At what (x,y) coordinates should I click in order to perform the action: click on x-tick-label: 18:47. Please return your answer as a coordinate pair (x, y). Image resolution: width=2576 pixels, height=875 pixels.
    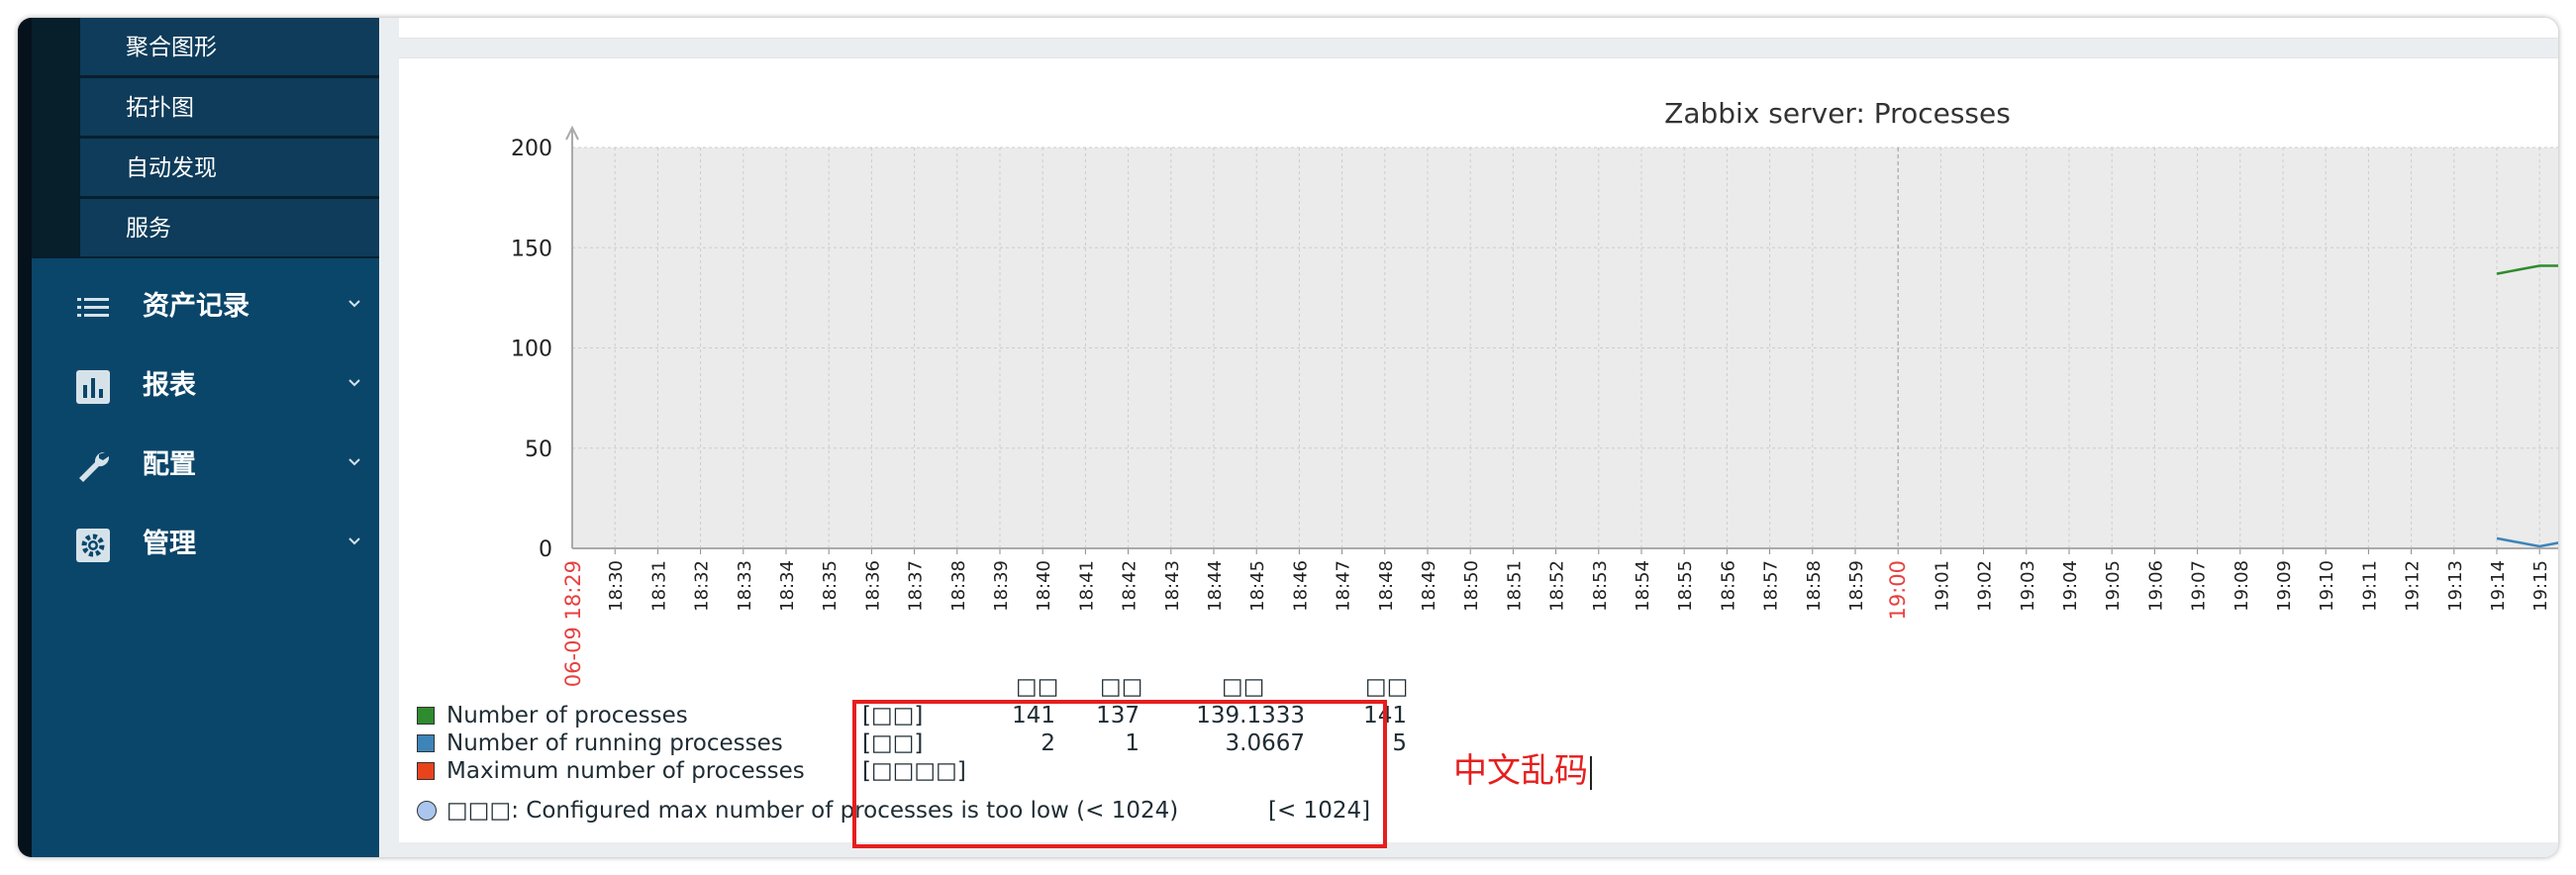
    Looking at the image, I should click on (1344, 586).